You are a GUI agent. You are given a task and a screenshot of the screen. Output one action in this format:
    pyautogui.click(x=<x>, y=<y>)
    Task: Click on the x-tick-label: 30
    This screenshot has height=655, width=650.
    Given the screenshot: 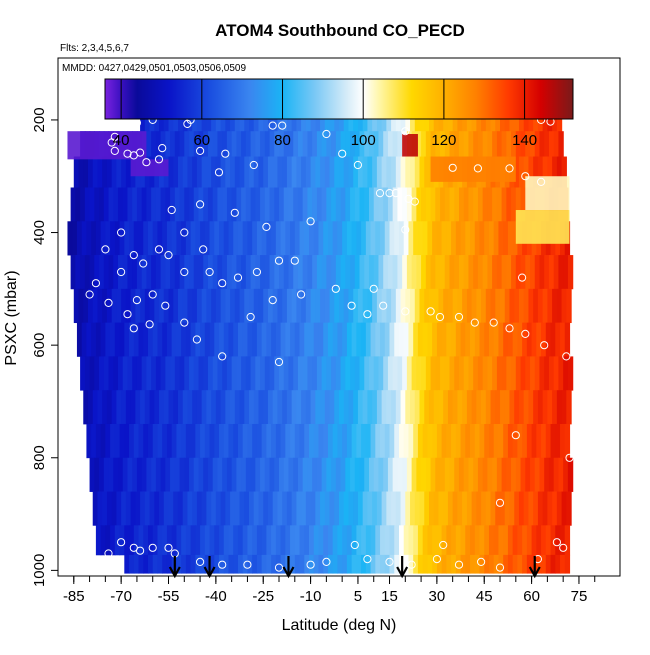 What is the action you would take?
    pyautogui.click(x=437, y=596)
    